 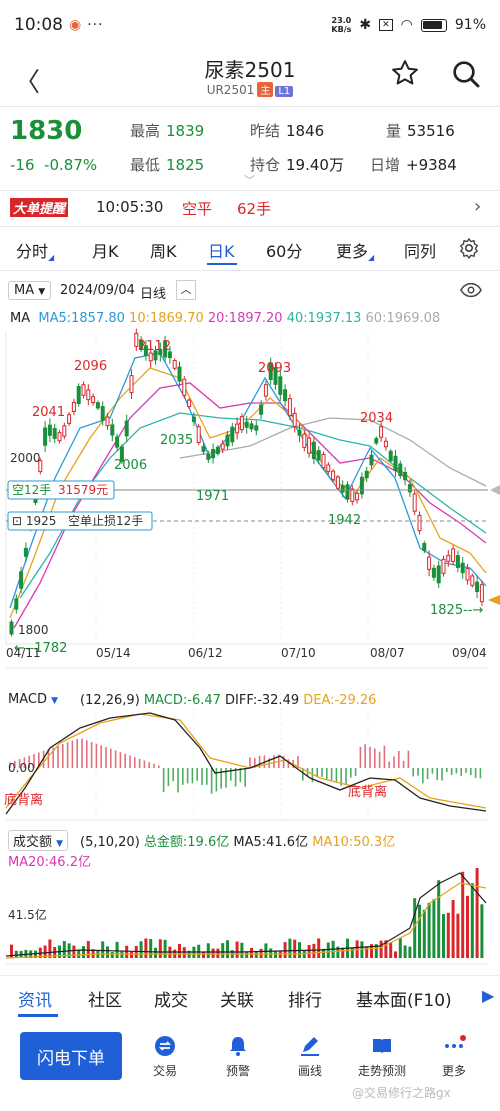 I want to click on draw-line-button: 画线, so click(x=310, y=1056).